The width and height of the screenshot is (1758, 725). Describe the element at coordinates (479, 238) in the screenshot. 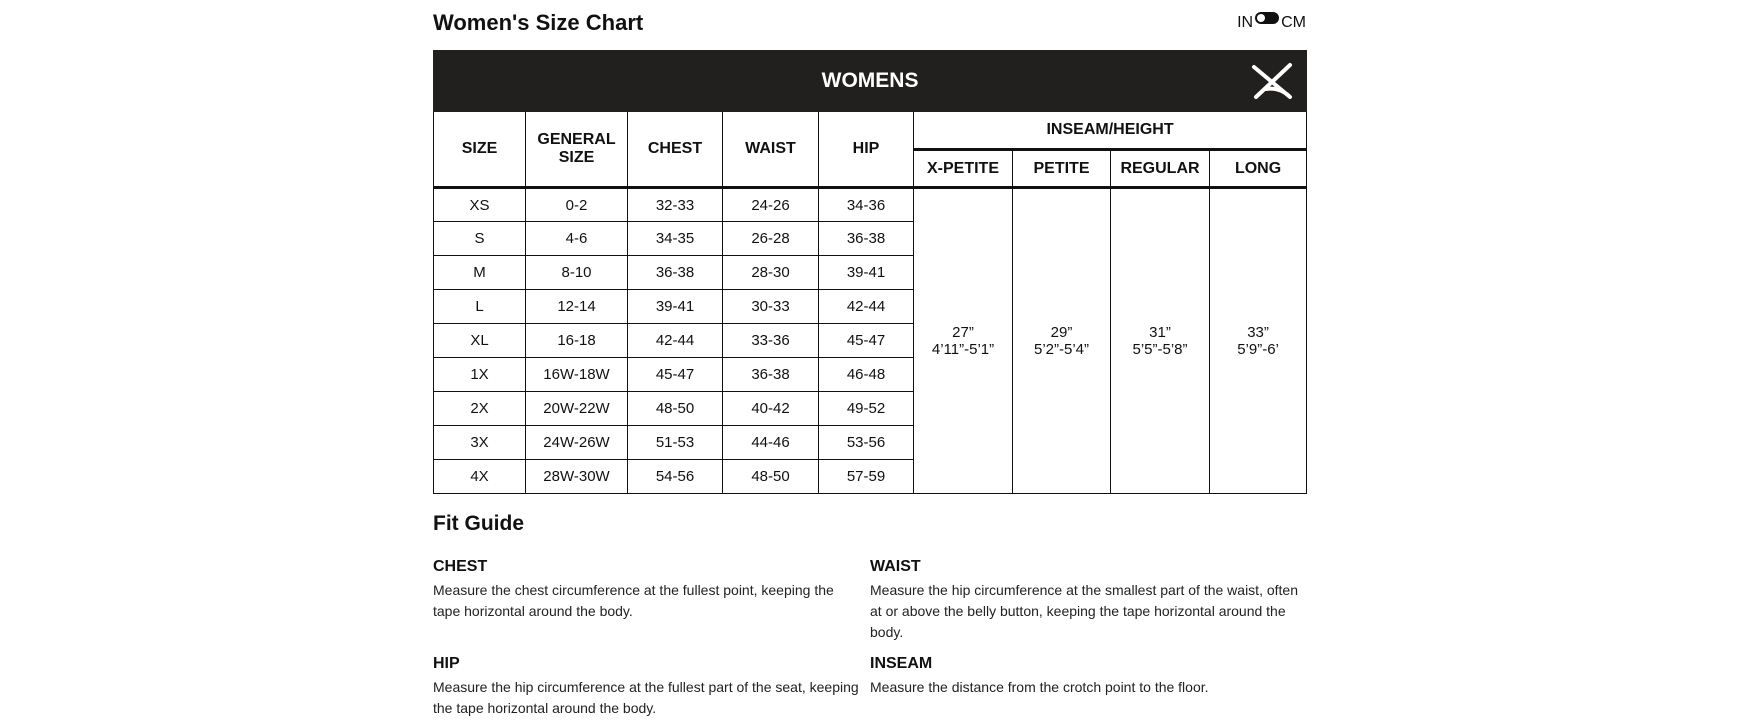

I see `cell-size: S` at that location.